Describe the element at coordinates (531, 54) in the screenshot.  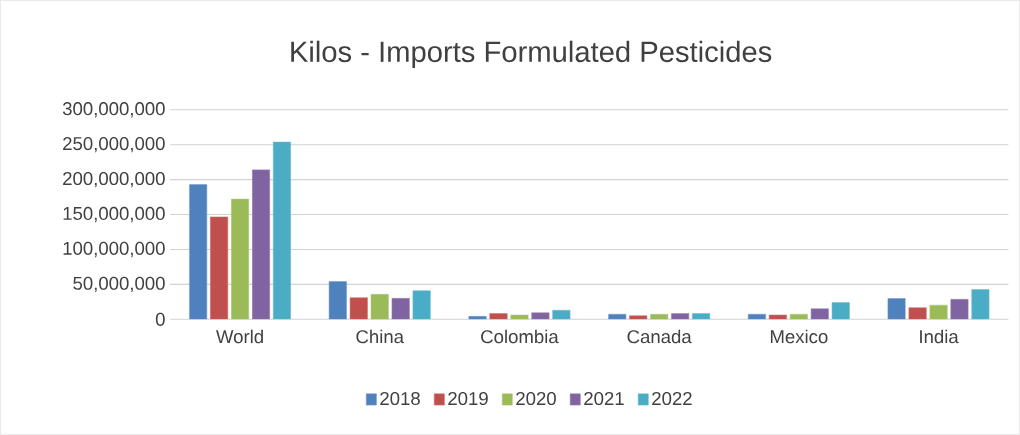
I see `chart-title: Kilos - Imports Formulated Pesticides` at that location.